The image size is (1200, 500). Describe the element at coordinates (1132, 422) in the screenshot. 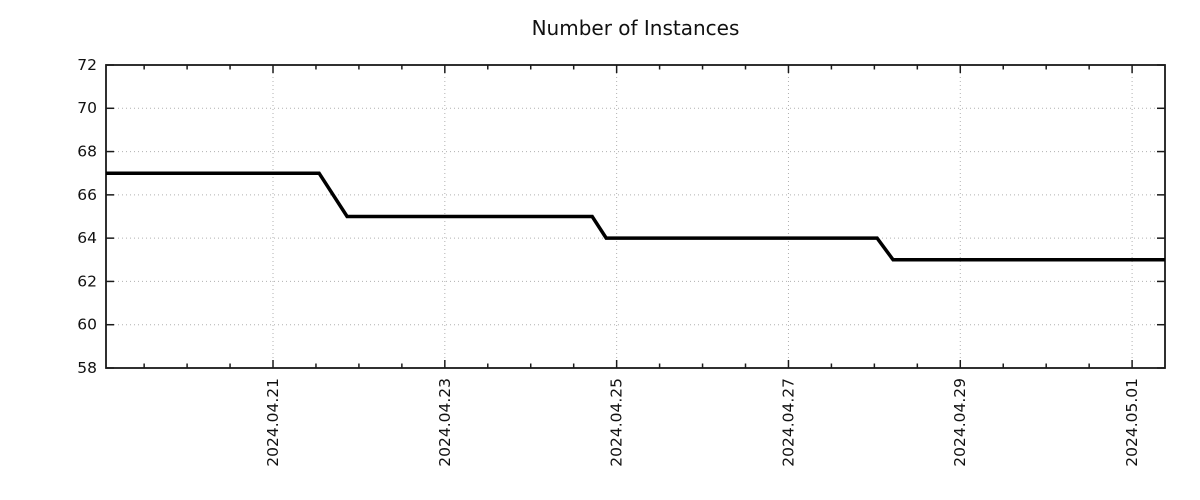

I see `x-tick-label: 2024.05.01` at that location.